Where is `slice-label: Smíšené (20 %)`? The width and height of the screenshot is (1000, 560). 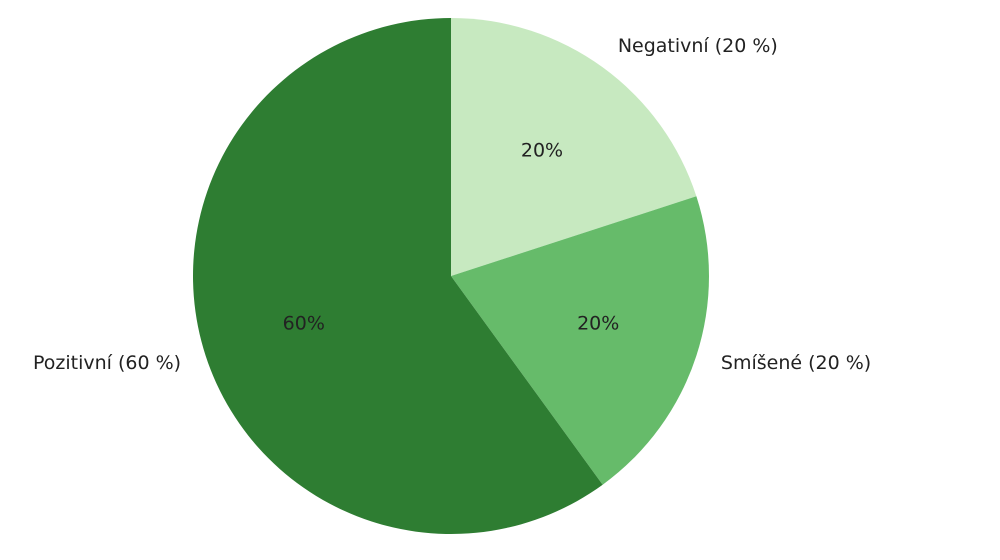
slice-label: Smíšené (20 %) is located at coordinates (796, 363).